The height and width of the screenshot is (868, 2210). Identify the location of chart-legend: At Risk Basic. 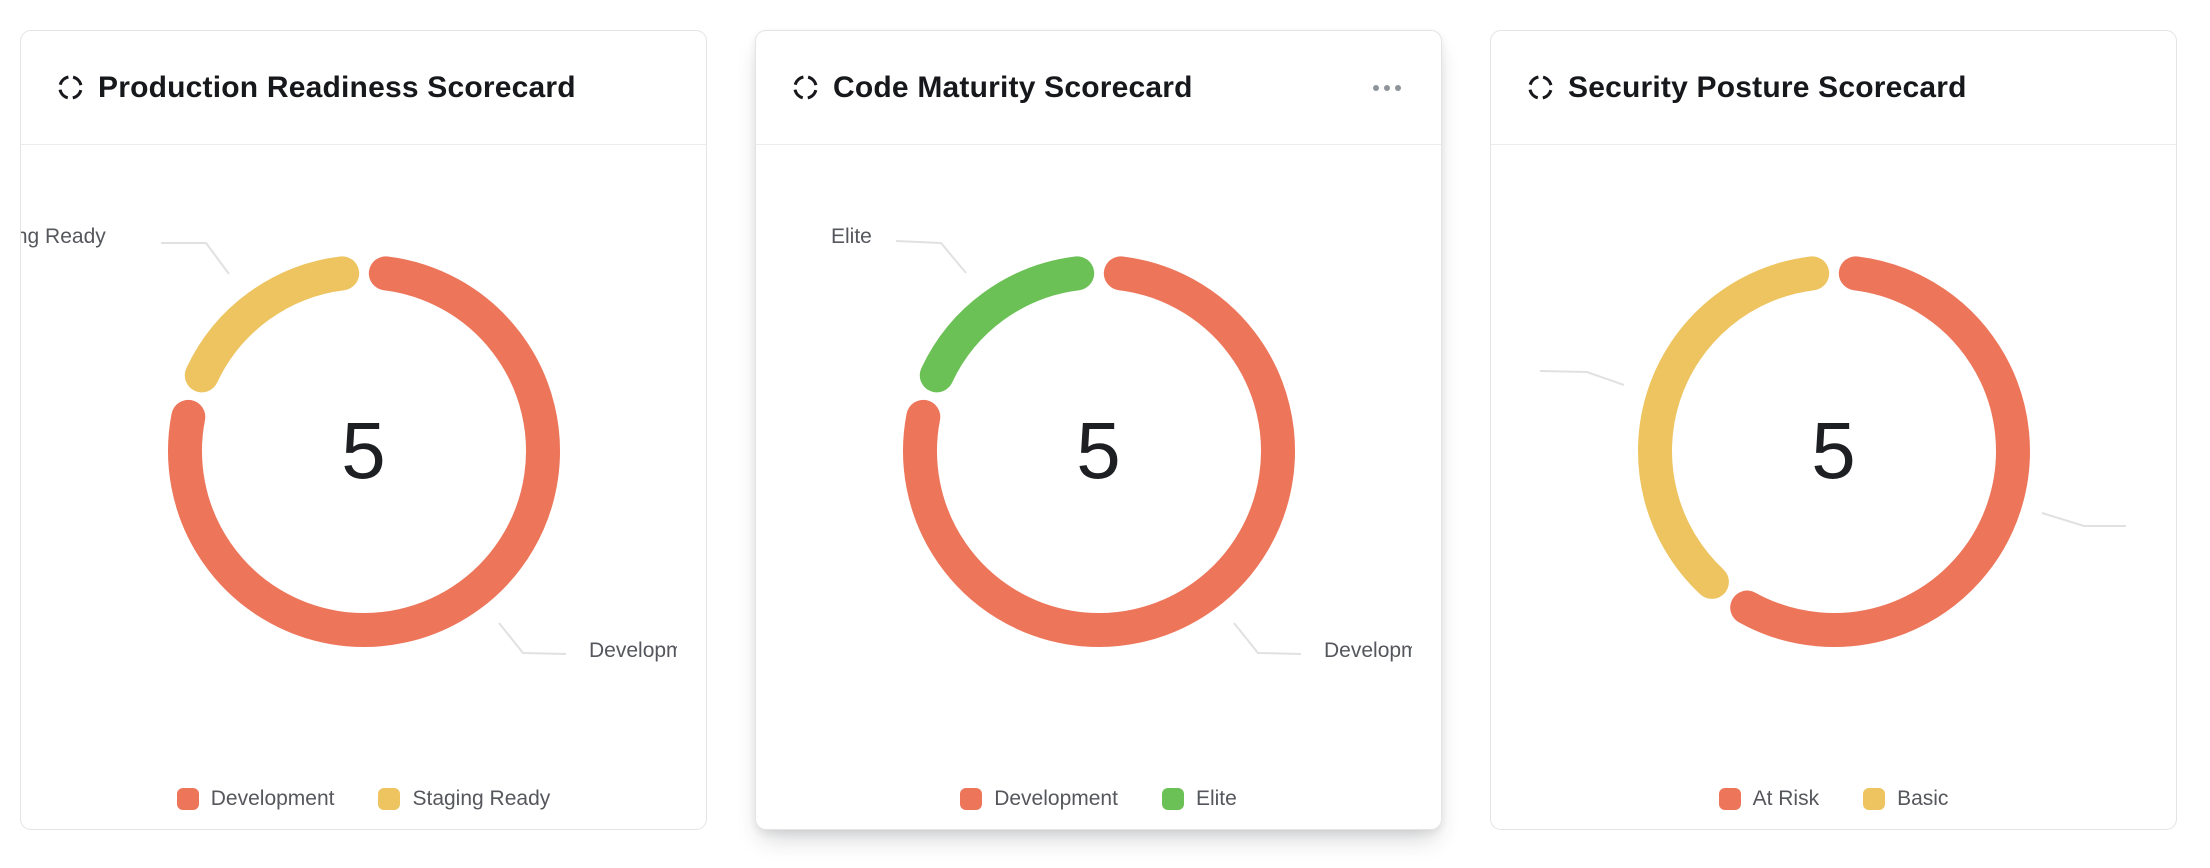
(1833, 799).